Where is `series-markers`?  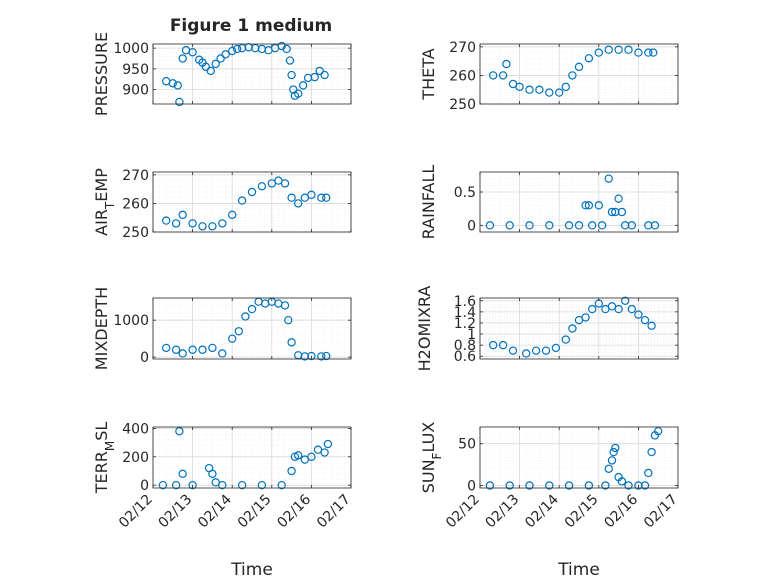
series-markers is located at coordinates (573, 71).